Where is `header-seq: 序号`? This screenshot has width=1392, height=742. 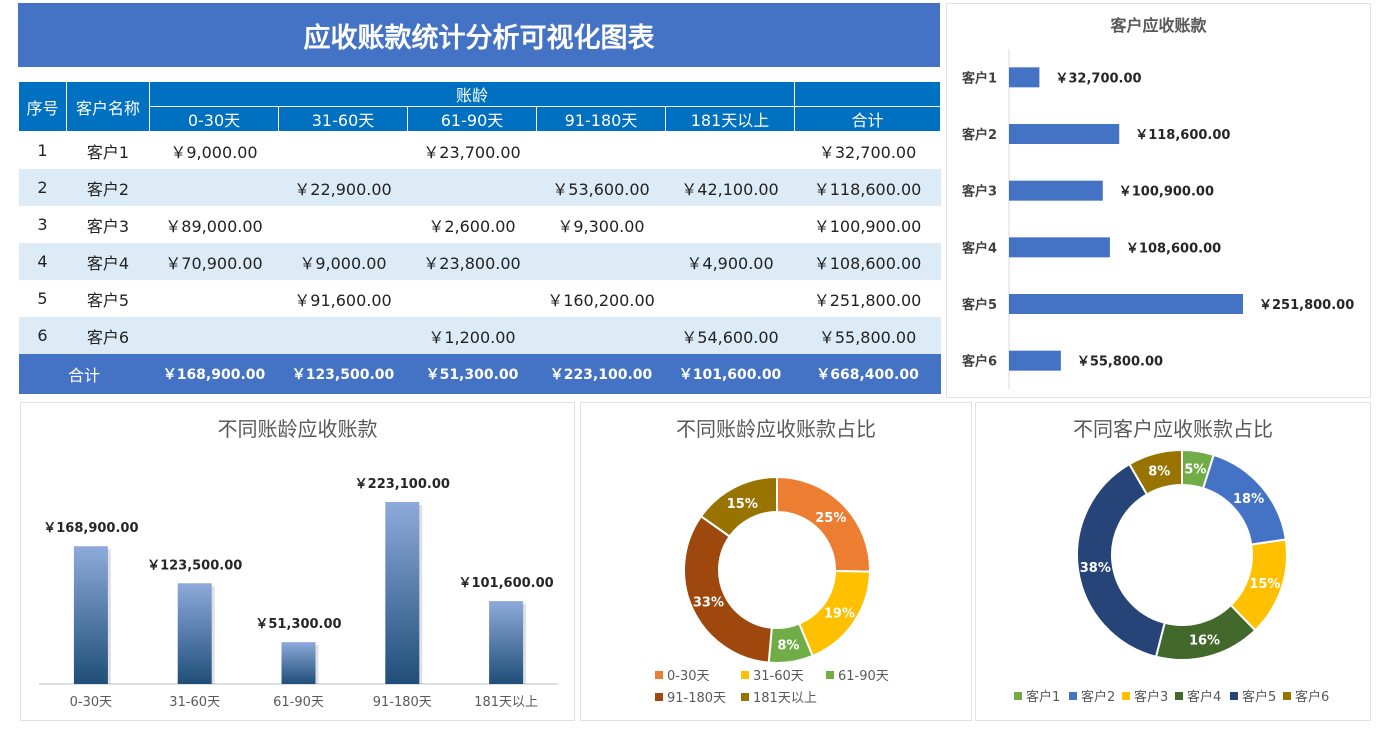 header-seq: 序号 is located at coordinates (42, 106).